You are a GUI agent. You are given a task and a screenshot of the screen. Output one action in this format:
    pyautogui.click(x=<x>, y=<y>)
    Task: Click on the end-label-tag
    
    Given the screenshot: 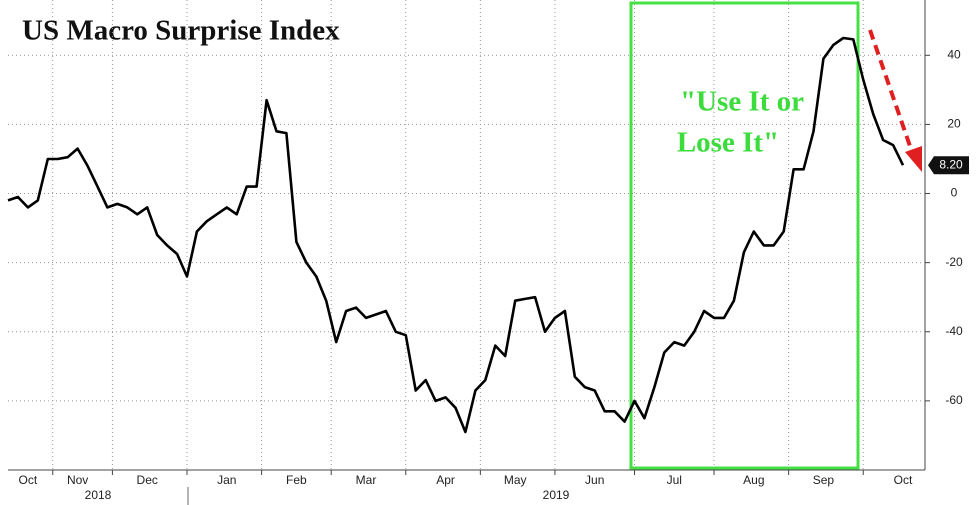 What is the action you would take?
    pyautogui.click(x=948, y=165)
    